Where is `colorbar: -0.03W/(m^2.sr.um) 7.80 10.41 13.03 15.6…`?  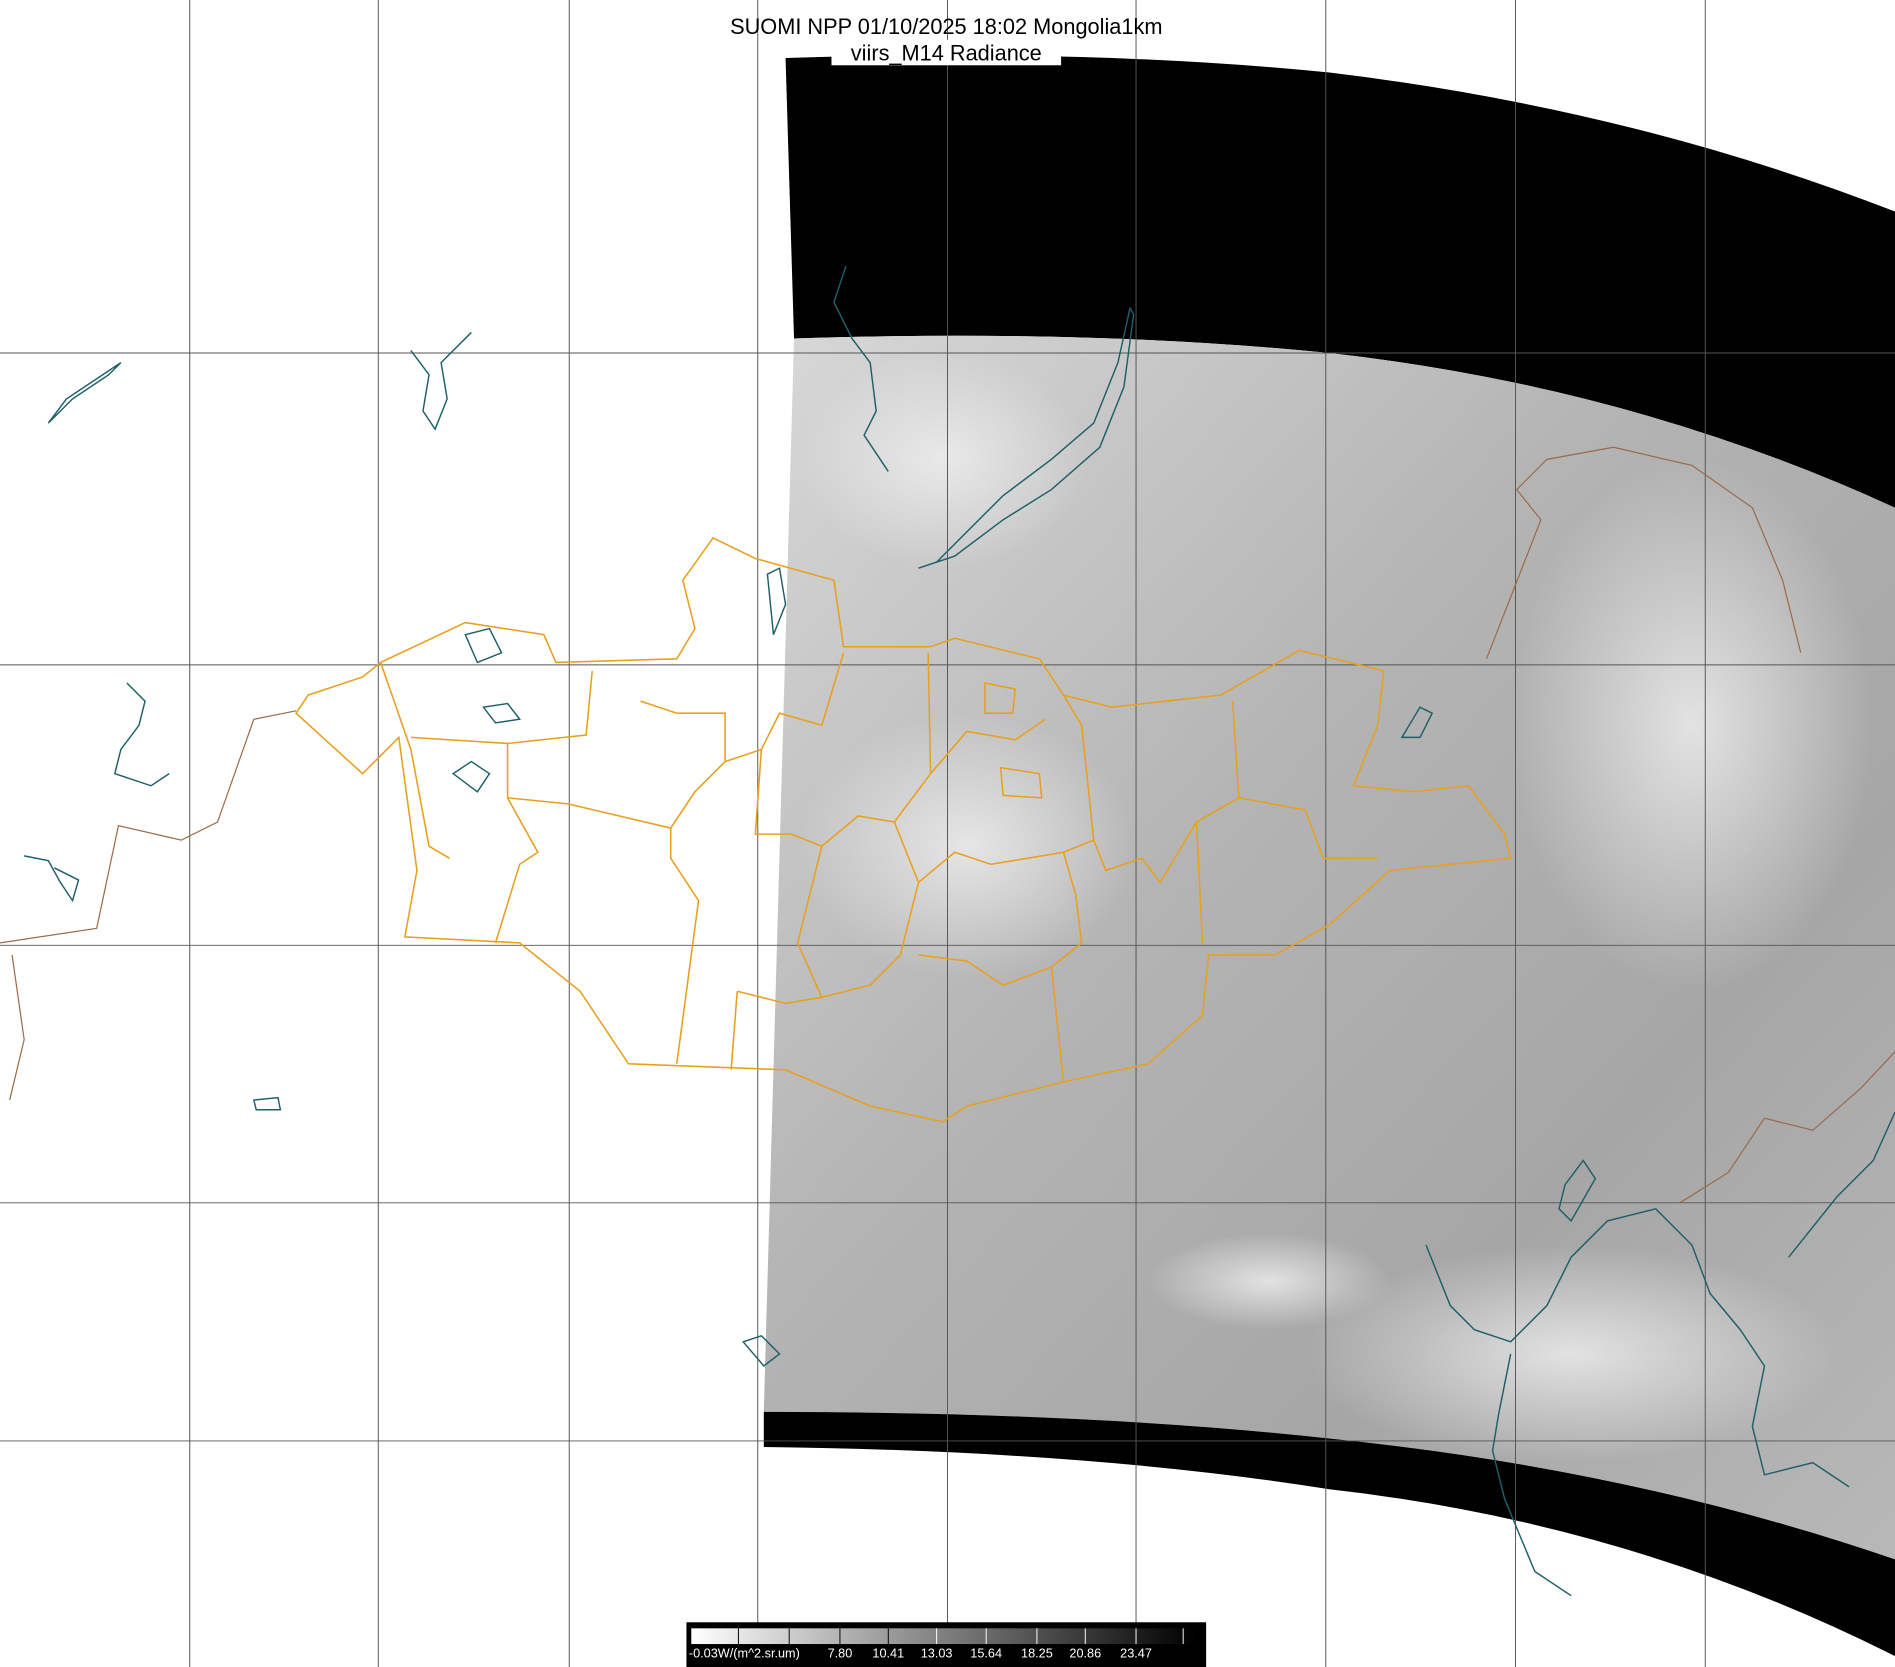 colorbar: -0.03W/(m^2.sr.um) 7.80 10.41 13.03 15.6… is located at coordinates (946, 1644).